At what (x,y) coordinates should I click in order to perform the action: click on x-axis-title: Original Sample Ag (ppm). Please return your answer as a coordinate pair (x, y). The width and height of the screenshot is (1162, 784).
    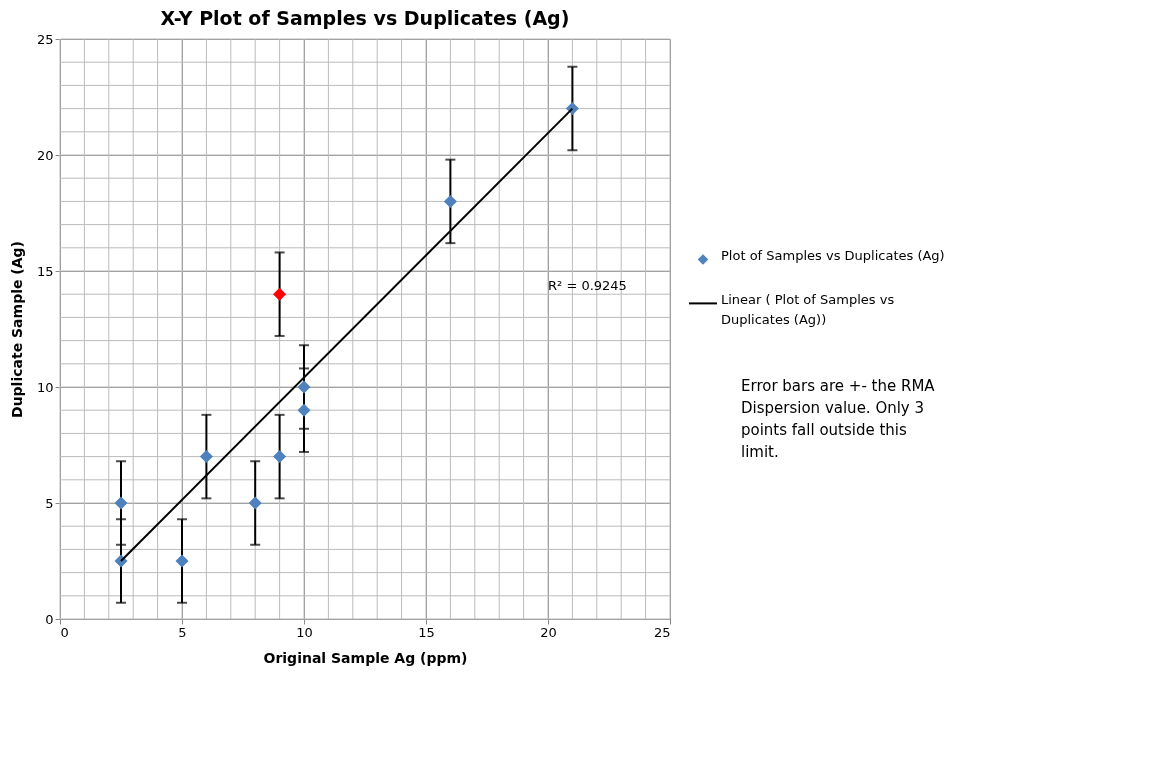
    Looking at the image, I should click on (365, 657).